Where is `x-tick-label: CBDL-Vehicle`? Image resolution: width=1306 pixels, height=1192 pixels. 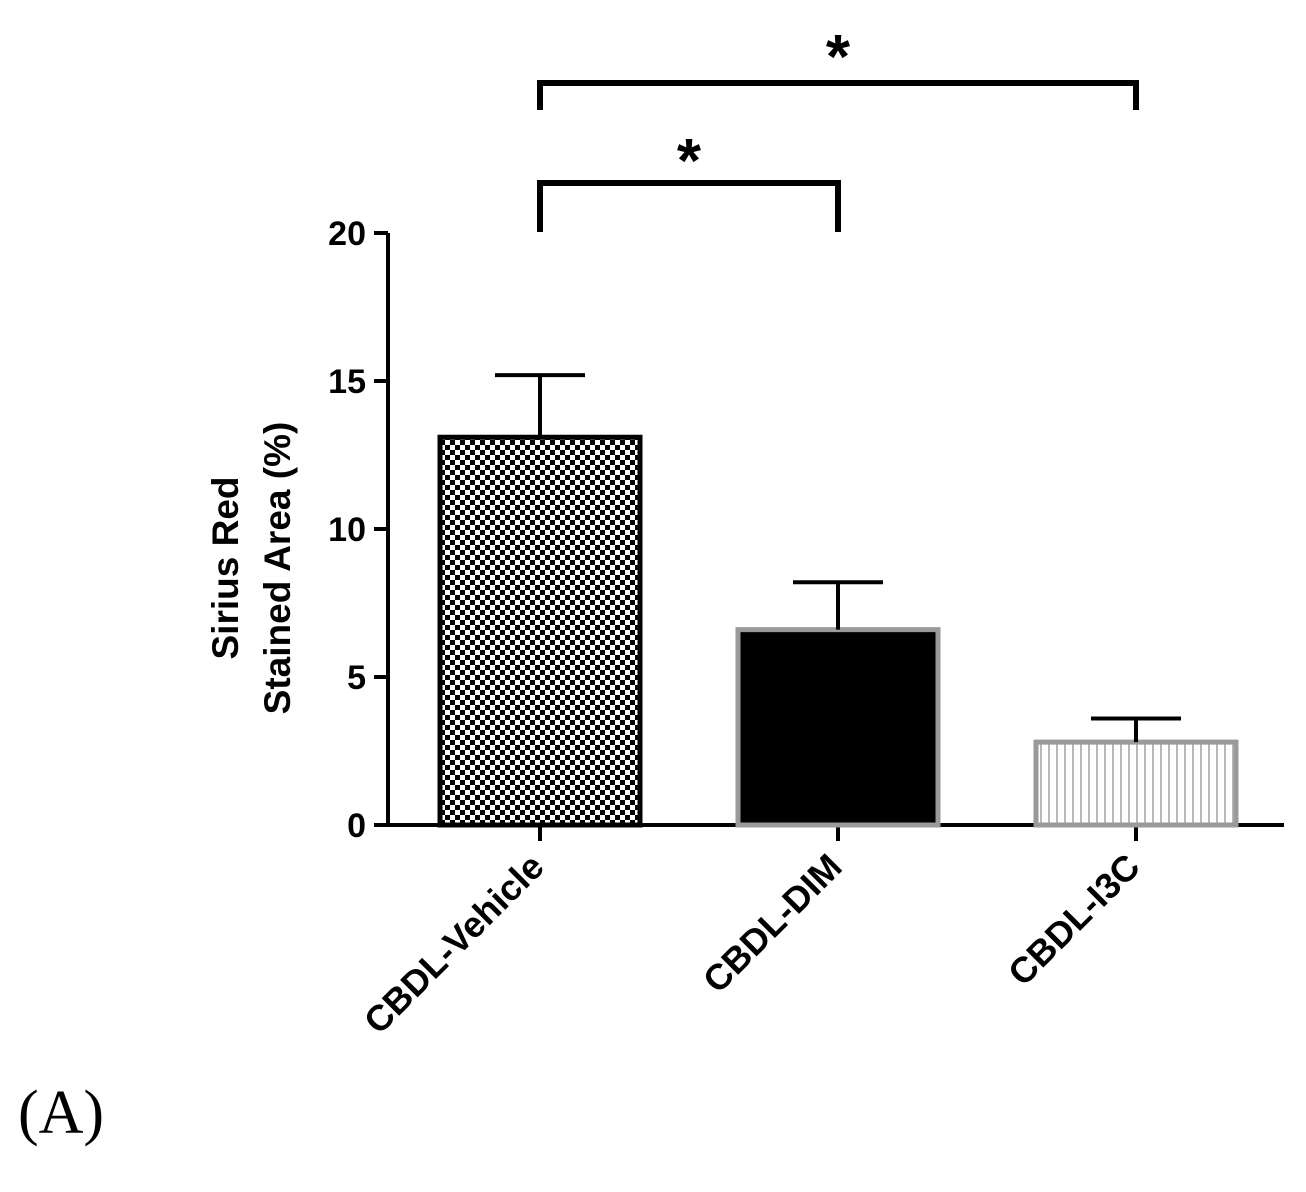
x-tick-label: CBDL-Vehicle is located at coordinates (454, 944).